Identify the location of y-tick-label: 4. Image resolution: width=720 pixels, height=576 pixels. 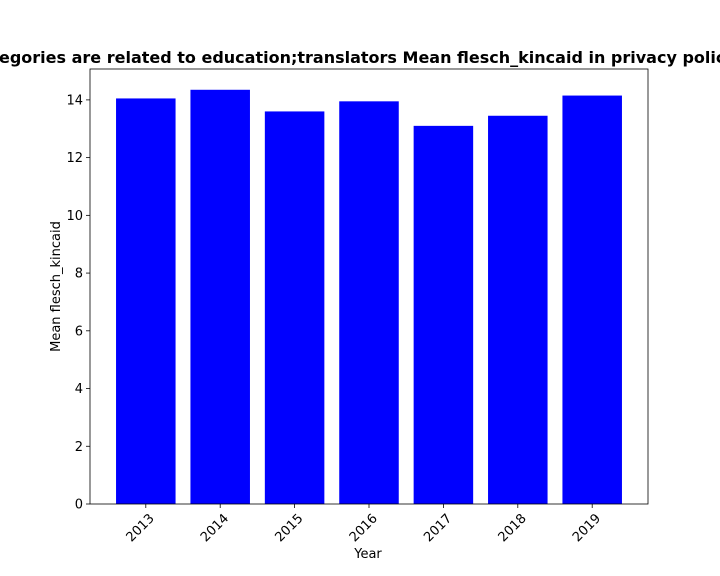
(79, 389).